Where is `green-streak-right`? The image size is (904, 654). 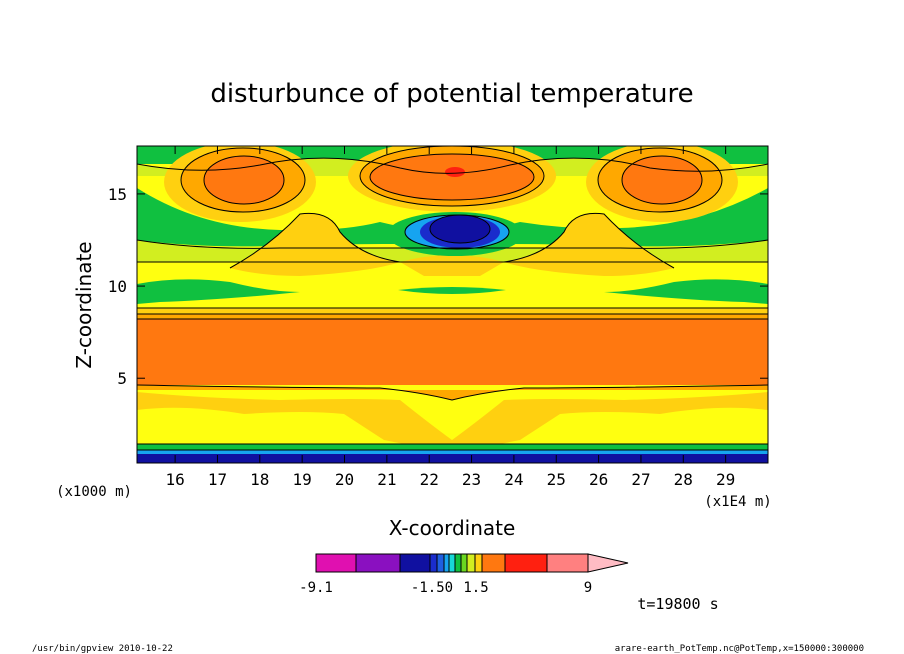 green-streak-right is located at coordinates (686, 291).